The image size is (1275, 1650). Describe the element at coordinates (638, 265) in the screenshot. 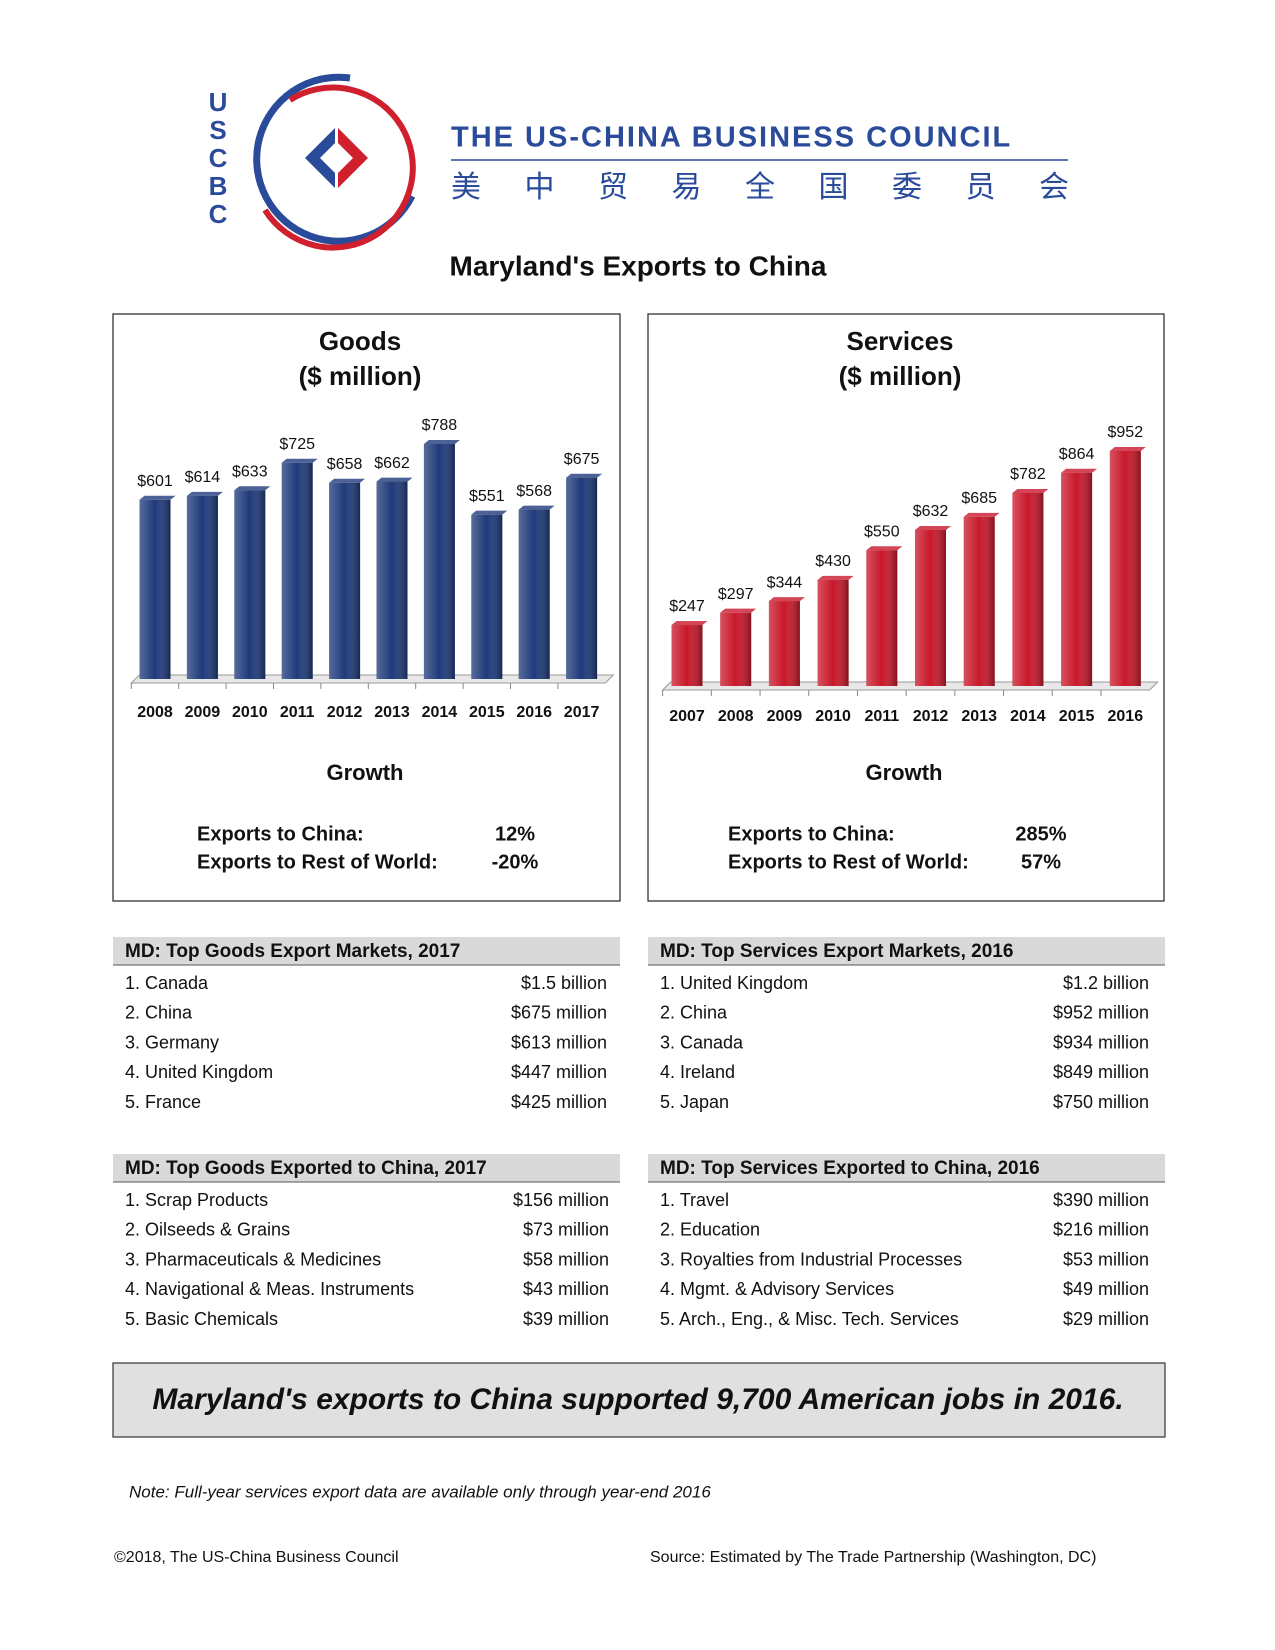

I see `page-title: Maryland's Exports to China` at that location.